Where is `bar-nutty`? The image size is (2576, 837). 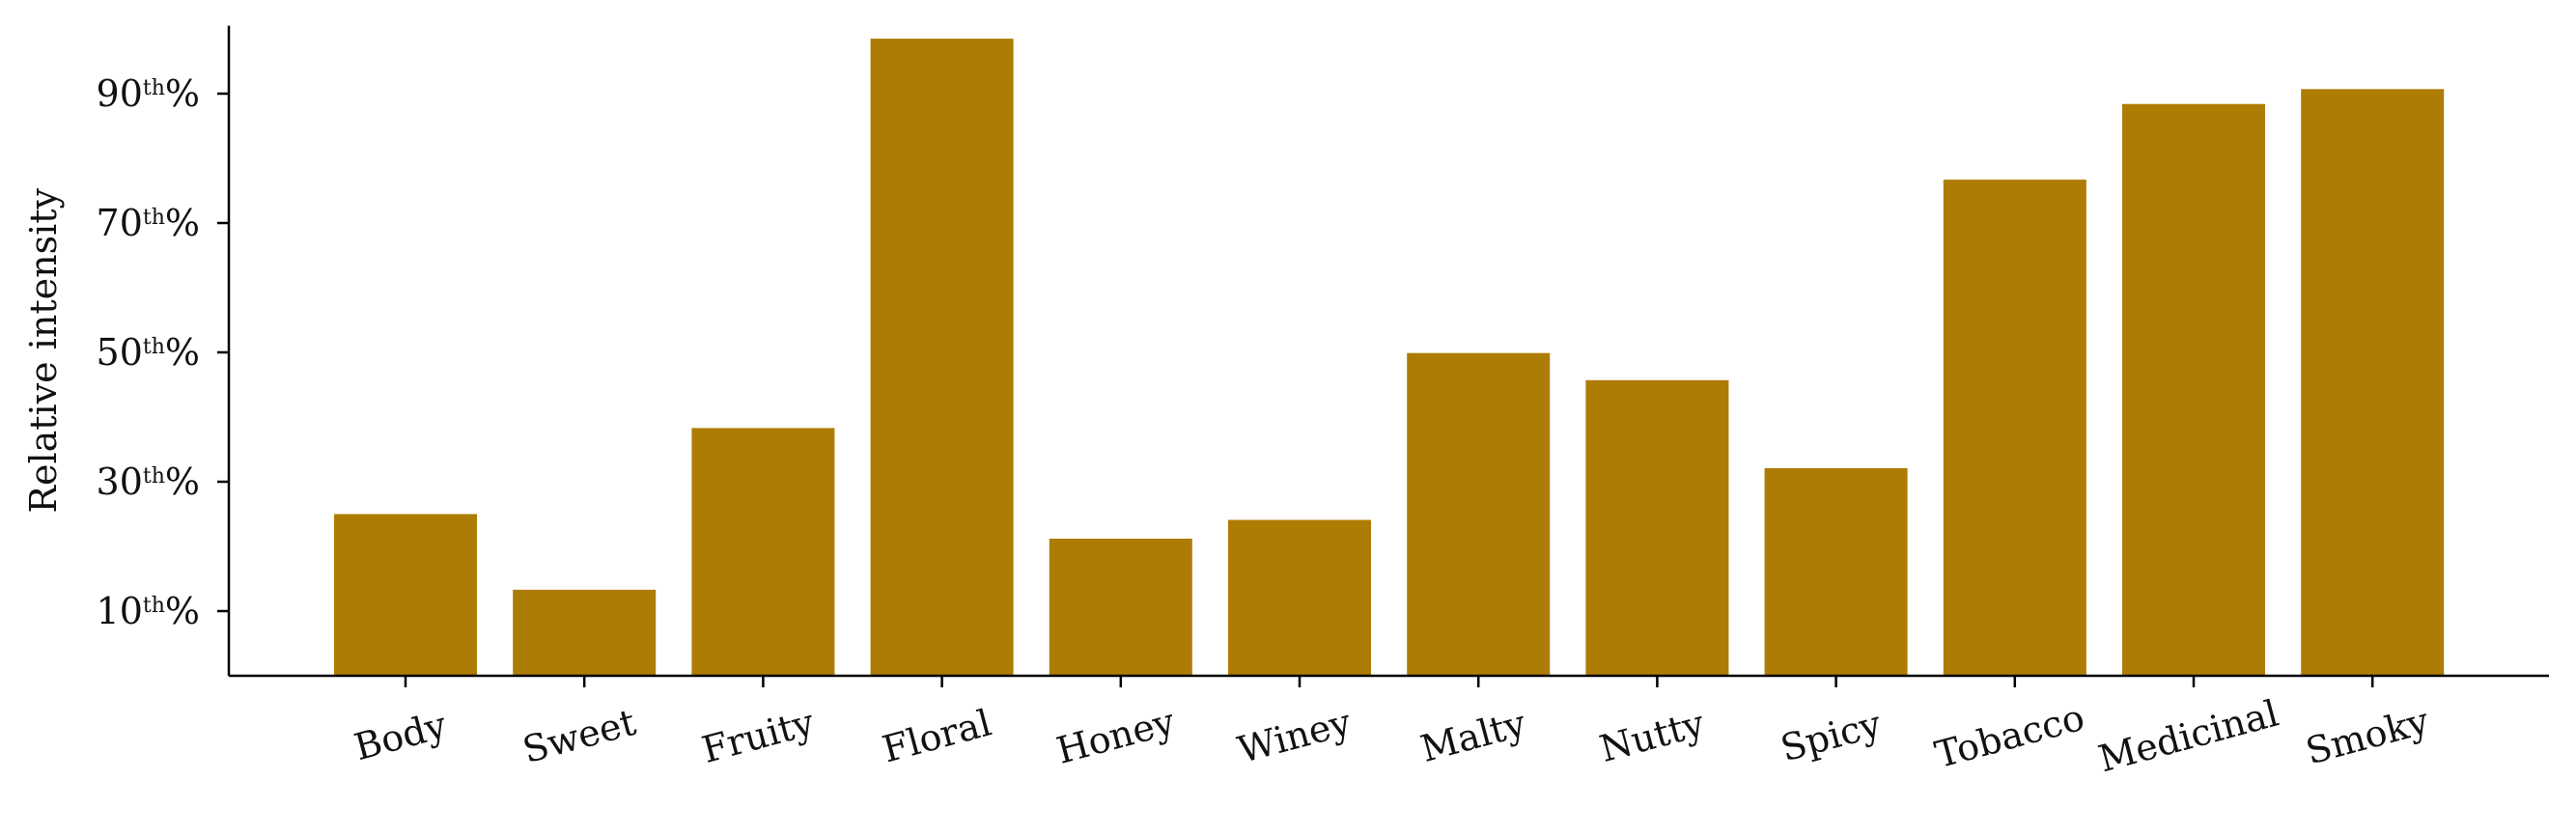 bar-nutty is located at coordinates (1657, 527).